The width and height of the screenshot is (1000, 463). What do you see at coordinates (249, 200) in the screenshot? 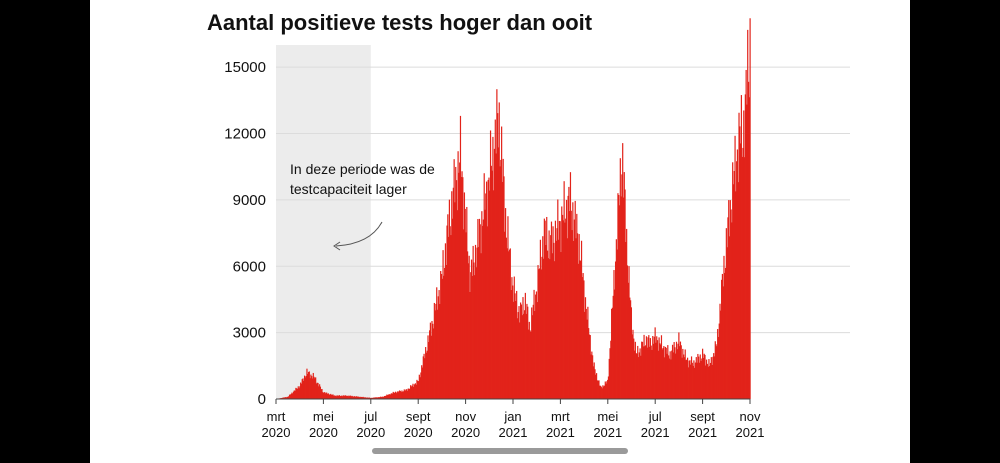
I see `y-tick-label: 9000` at bounding box center [249, 200].